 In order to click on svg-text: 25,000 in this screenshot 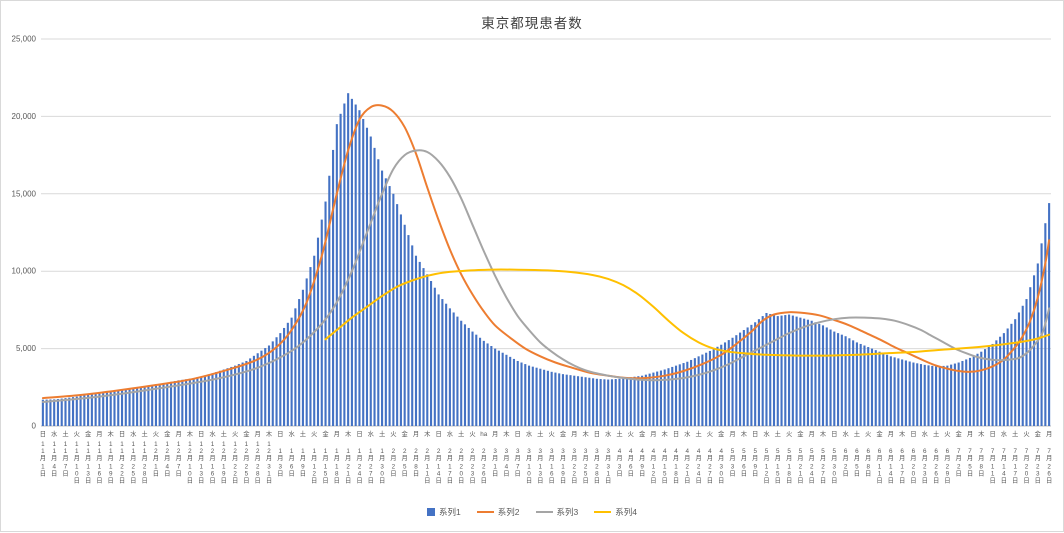, I will do `click(24, 39)`.